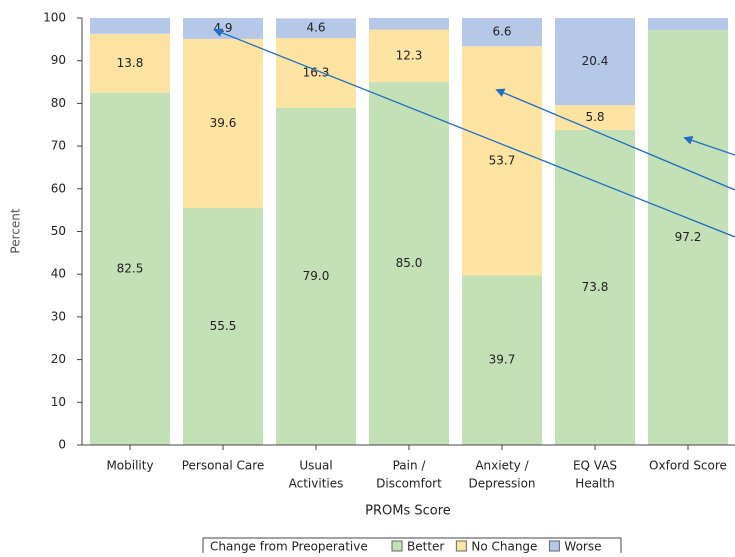 Image resolution: width=735 pixels, height=557 pixels. Describe the element at coordinates (595, 466) in the screenshot. I see `x-tick-label: EQ VAS` at that location.